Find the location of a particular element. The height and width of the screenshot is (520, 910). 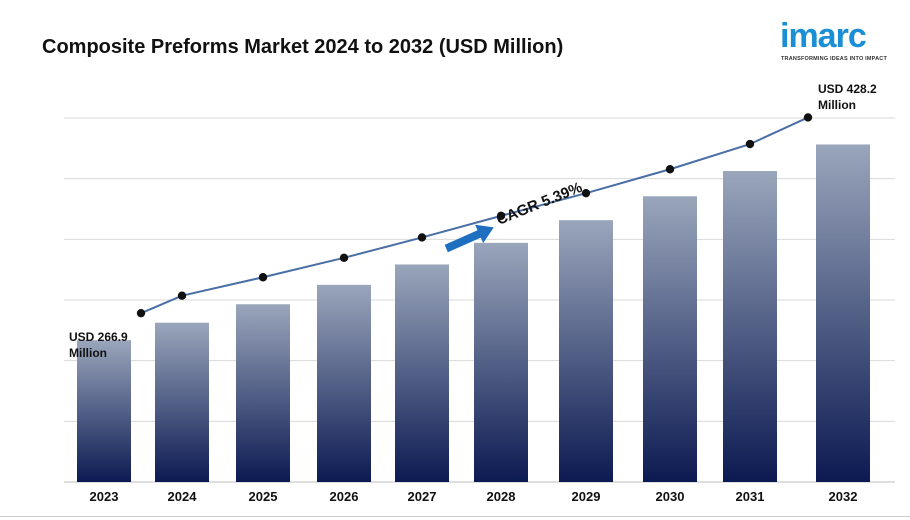

bar-2032 is located at coordinates (843, 313).